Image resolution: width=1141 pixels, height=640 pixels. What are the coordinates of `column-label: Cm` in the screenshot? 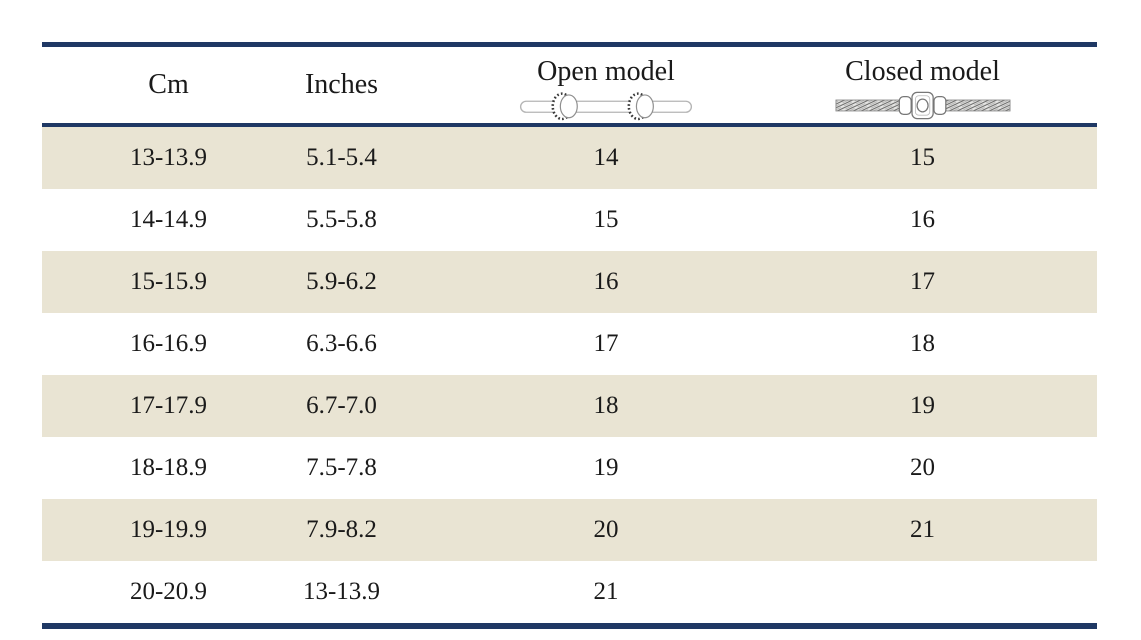 It's located at (168, 84).